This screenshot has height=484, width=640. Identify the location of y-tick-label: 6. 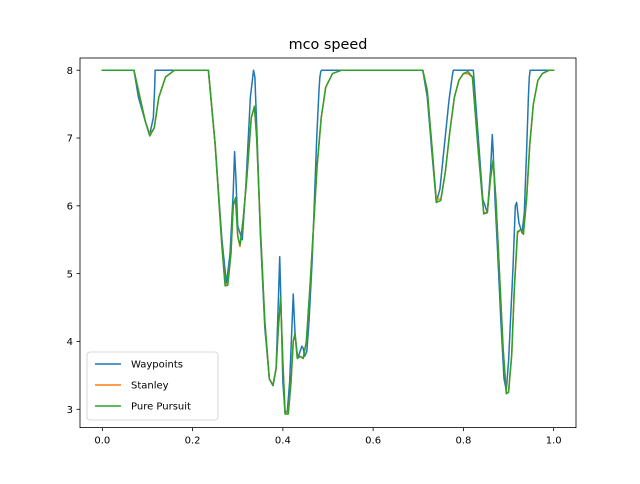
(70, 206).